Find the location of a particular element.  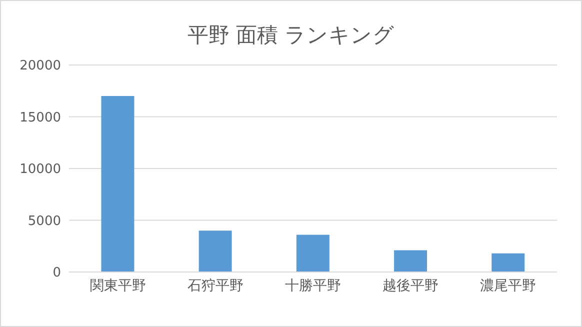

chart-title: 平野 面積 ランキング is located at coordinates (291, 35).